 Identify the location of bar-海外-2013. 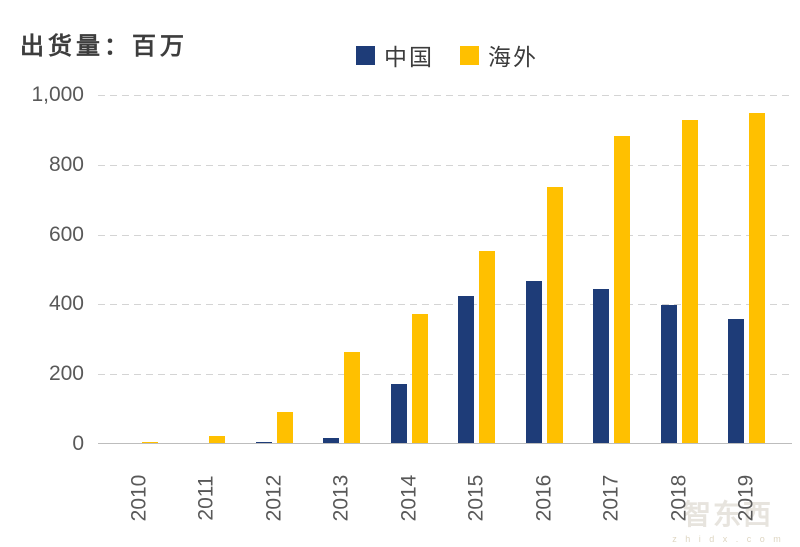
(352, 397).